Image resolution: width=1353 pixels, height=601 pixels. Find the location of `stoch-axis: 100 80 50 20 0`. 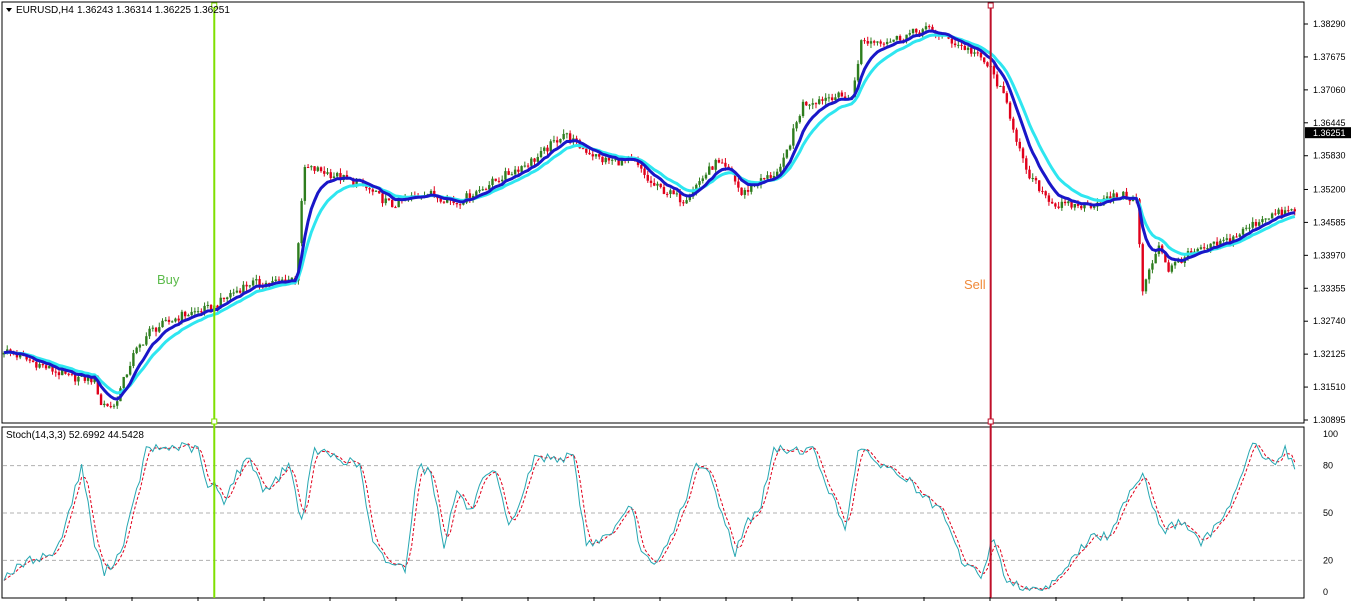

stoch-axis: 100 80 50 20 0 is located at coordinates (1330, 513).